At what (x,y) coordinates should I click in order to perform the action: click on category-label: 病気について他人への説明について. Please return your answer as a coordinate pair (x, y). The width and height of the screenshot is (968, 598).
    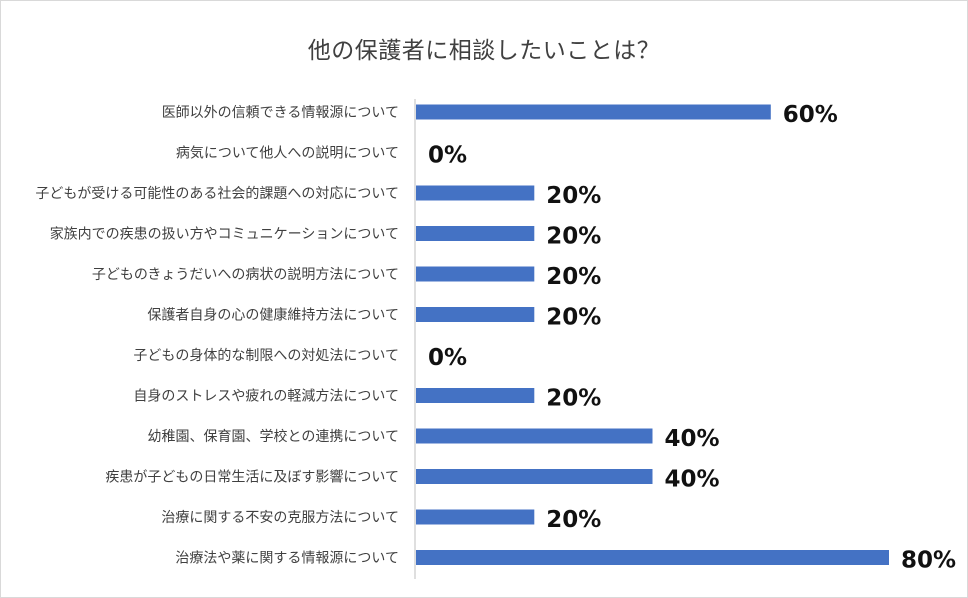
    Looking at the image, I should click on (287, 154).